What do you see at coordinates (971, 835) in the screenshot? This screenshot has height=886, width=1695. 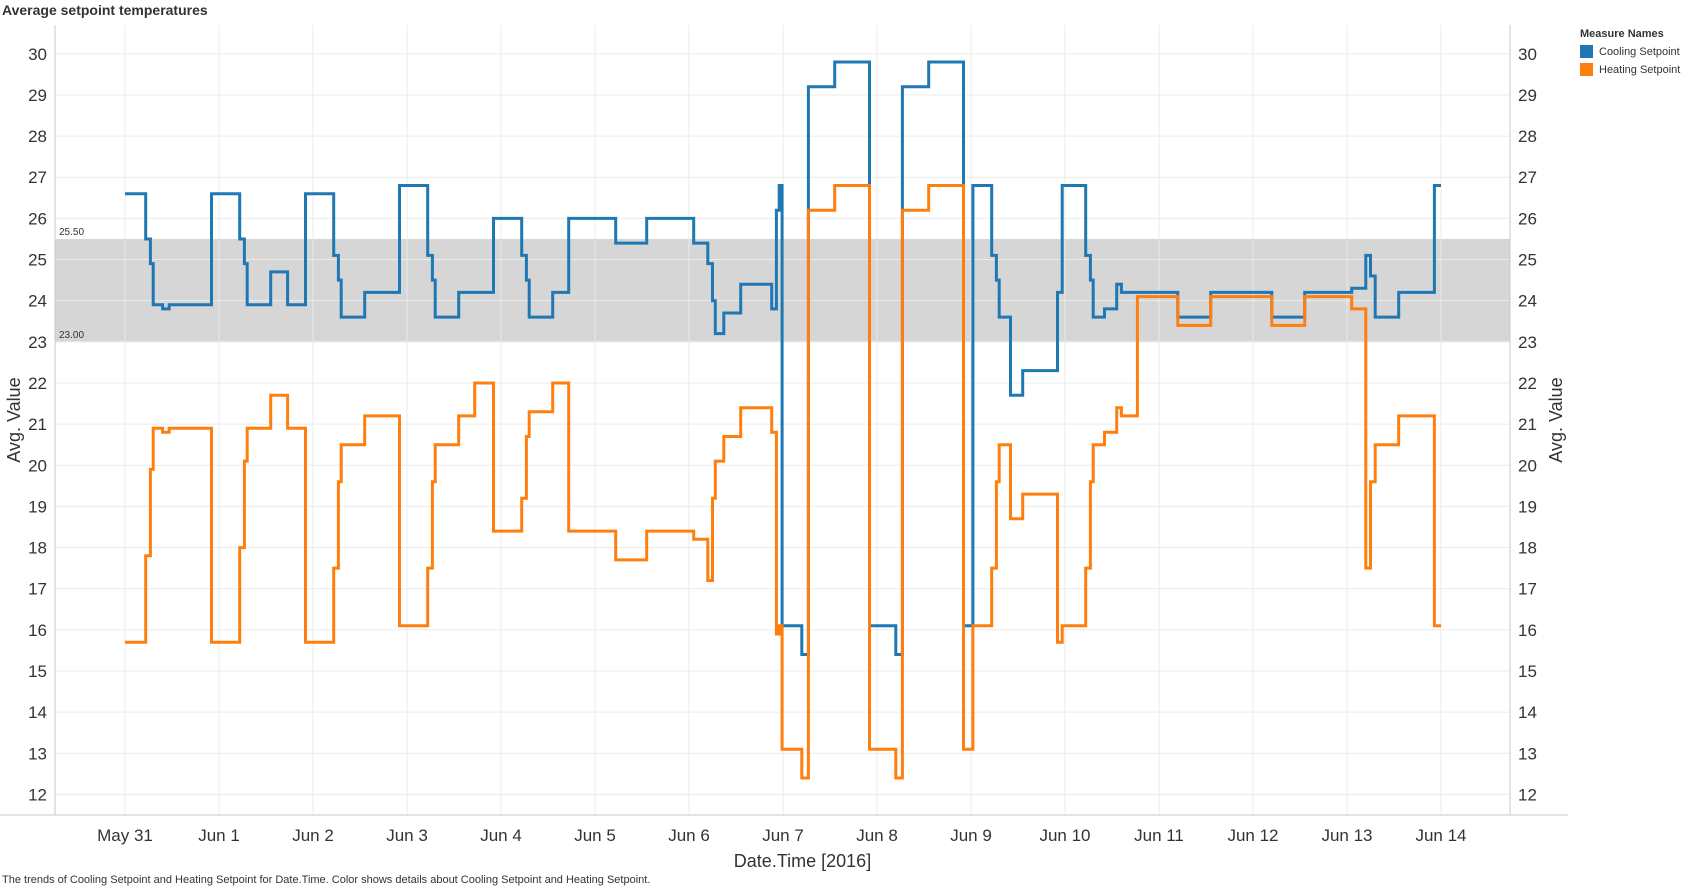 I see `x-tick-label: Jun 9` at bounding box center [971, 835].